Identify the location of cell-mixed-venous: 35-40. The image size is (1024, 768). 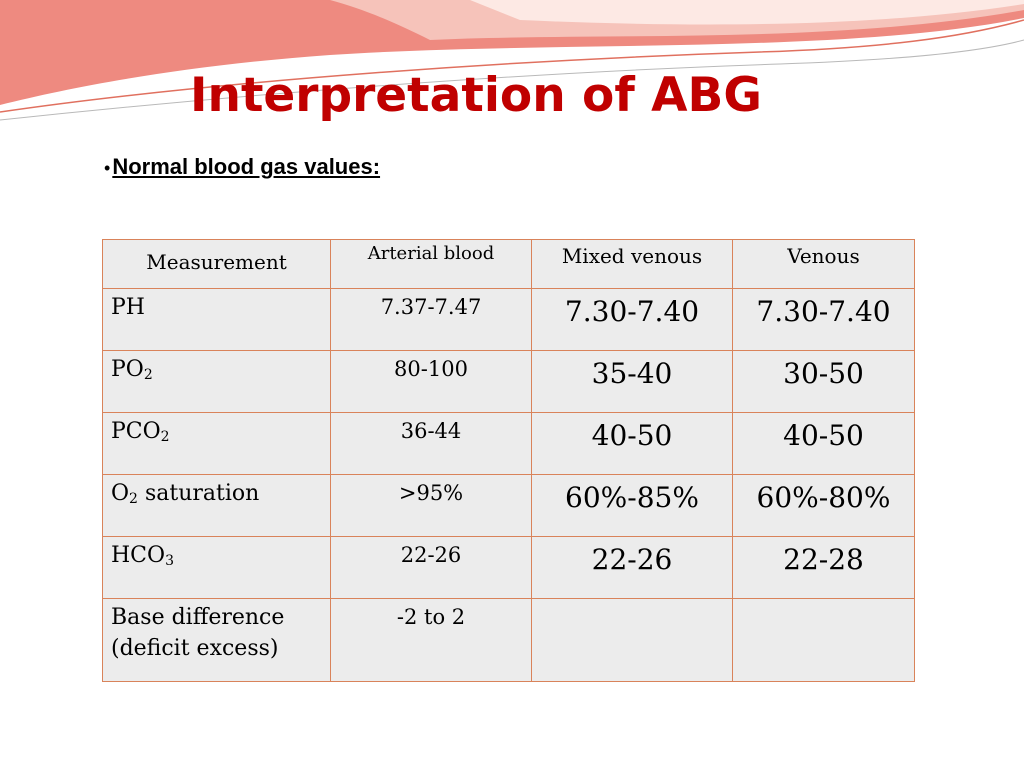
(632, 381).